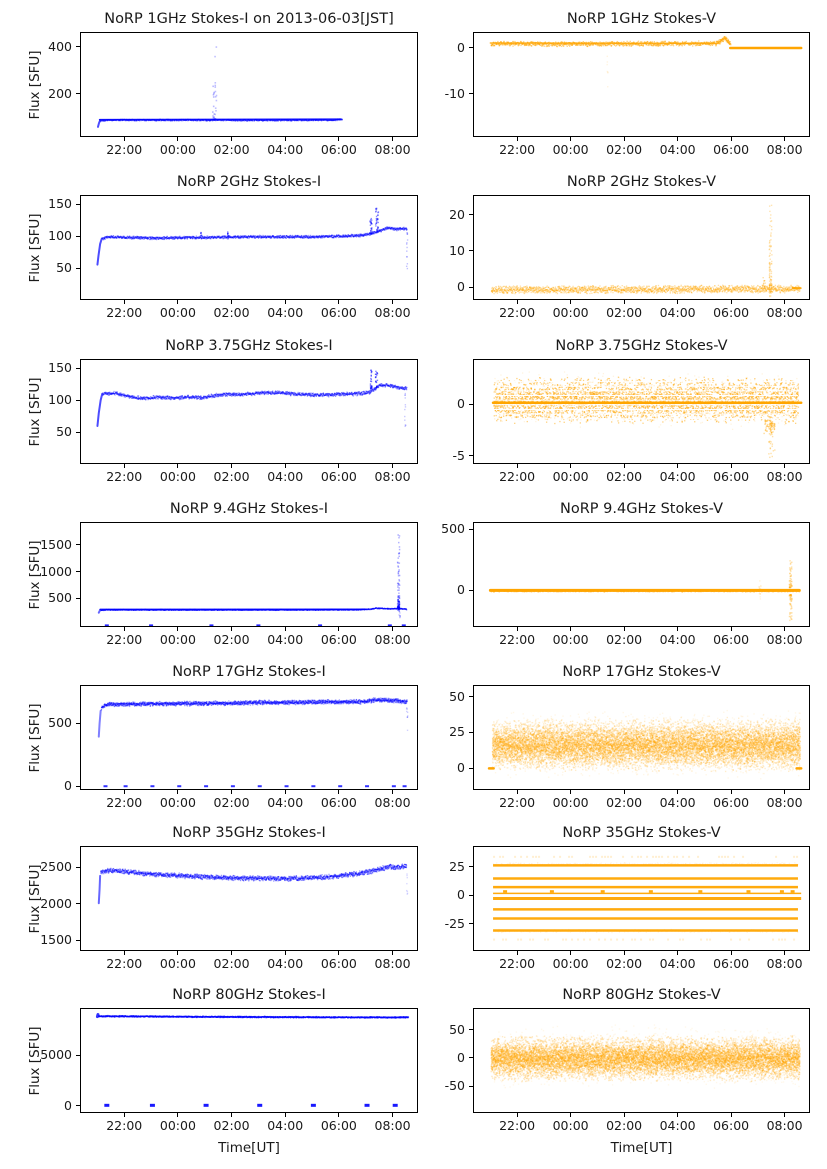 The height and width of the screenshot is (1169, 827). What do you see at coordinates (56, 867) in the screenshot?
I see `y-tick-label: 2500` at bounding box center [56, 867].